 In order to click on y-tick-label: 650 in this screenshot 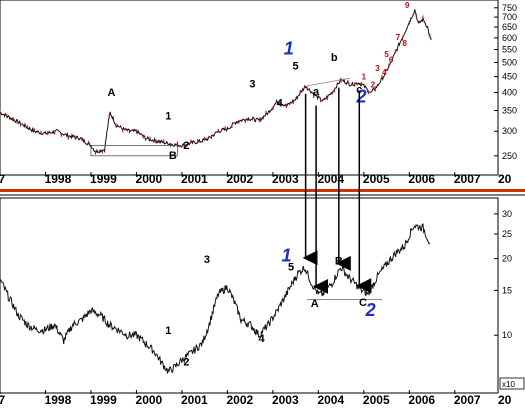, I will do `click(509, 27)`.